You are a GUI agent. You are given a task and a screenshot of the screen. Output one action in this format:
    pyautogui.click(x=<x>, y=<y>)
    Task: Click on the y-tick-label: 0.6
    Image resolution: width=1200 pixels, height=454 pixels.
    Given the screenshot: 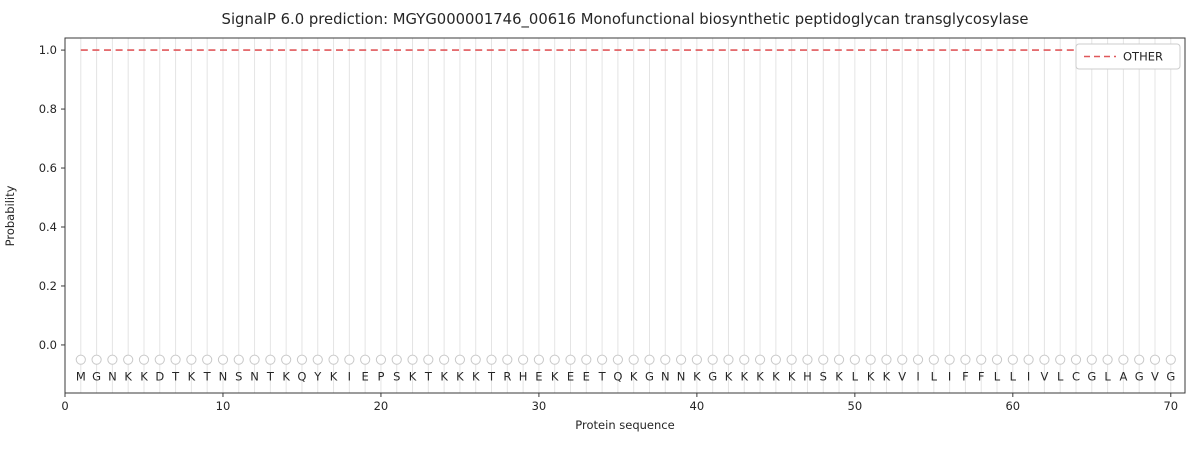 What is the action you would take?
    pyautogui.click(x=48, y=168)
    